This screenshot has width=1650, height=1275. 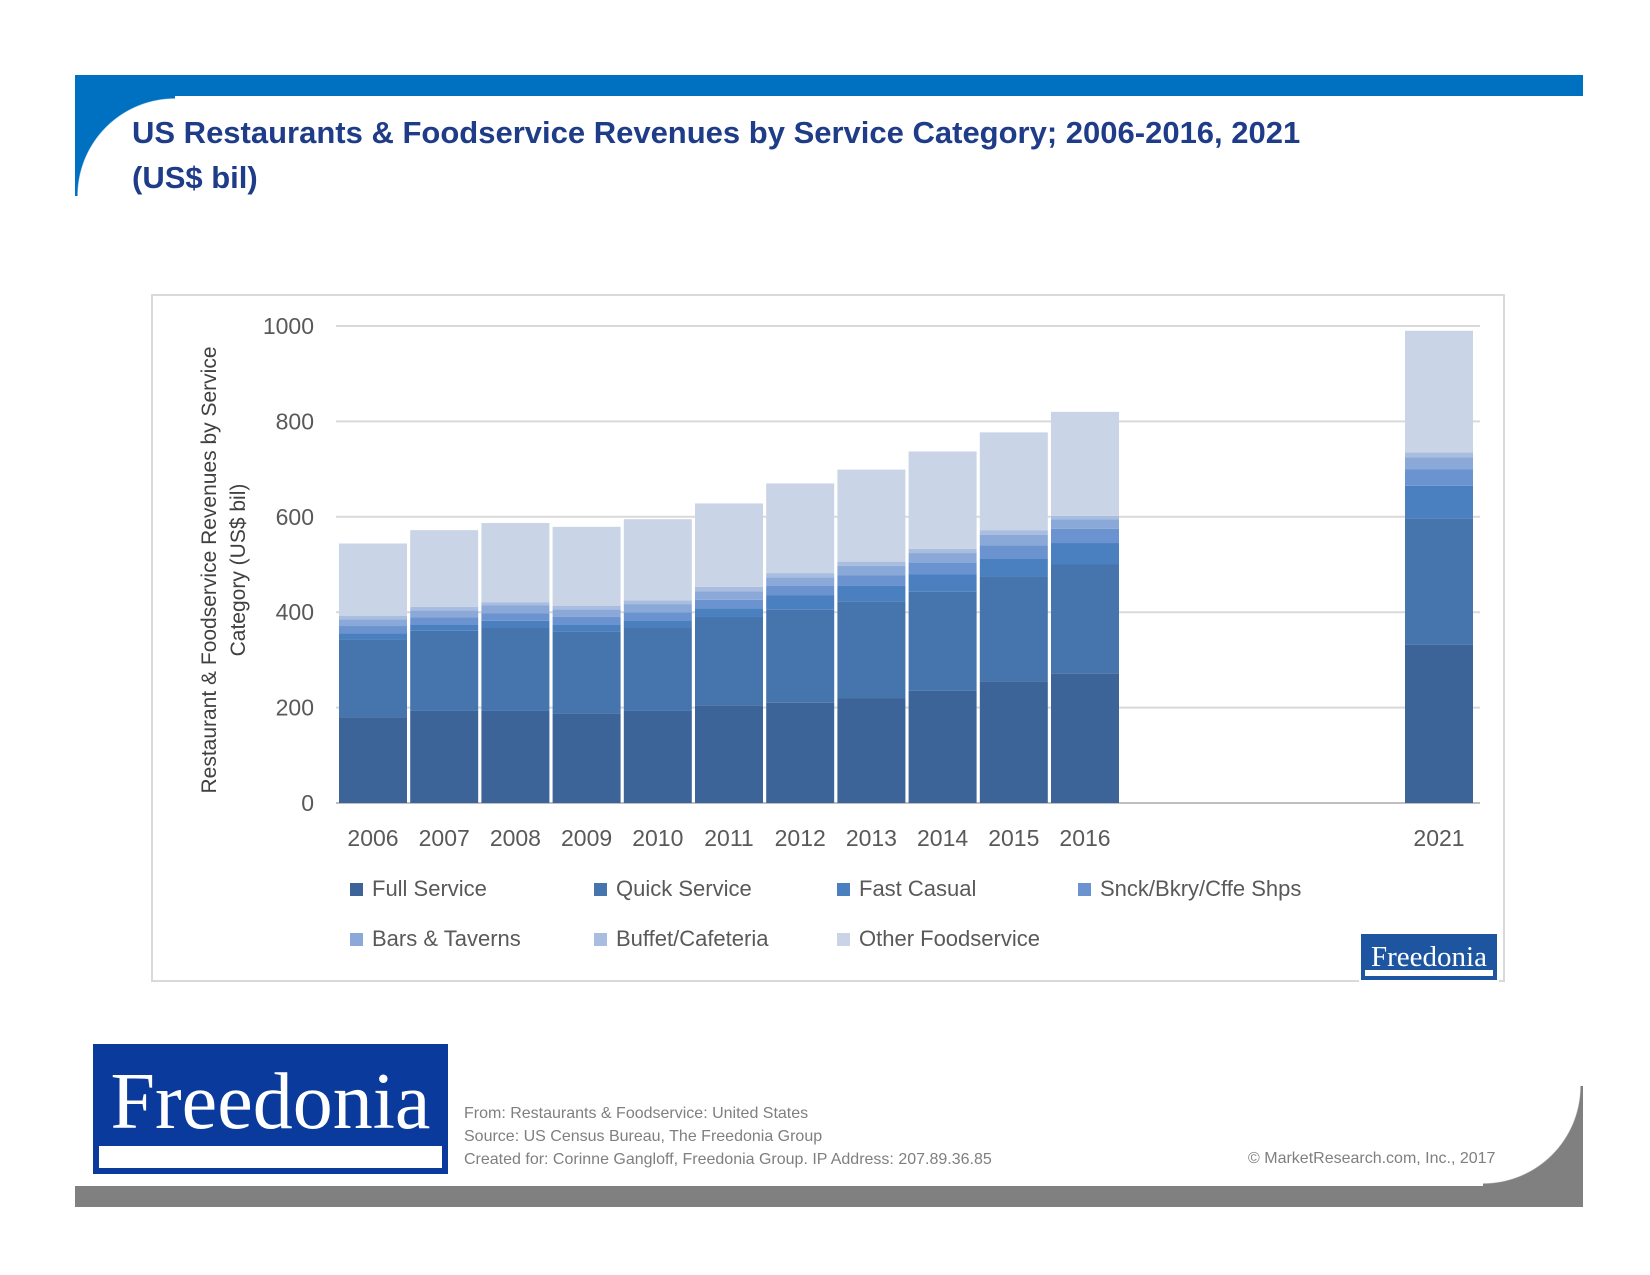 I want to click on y-tick-label: 200, so click(x=295, y=708).